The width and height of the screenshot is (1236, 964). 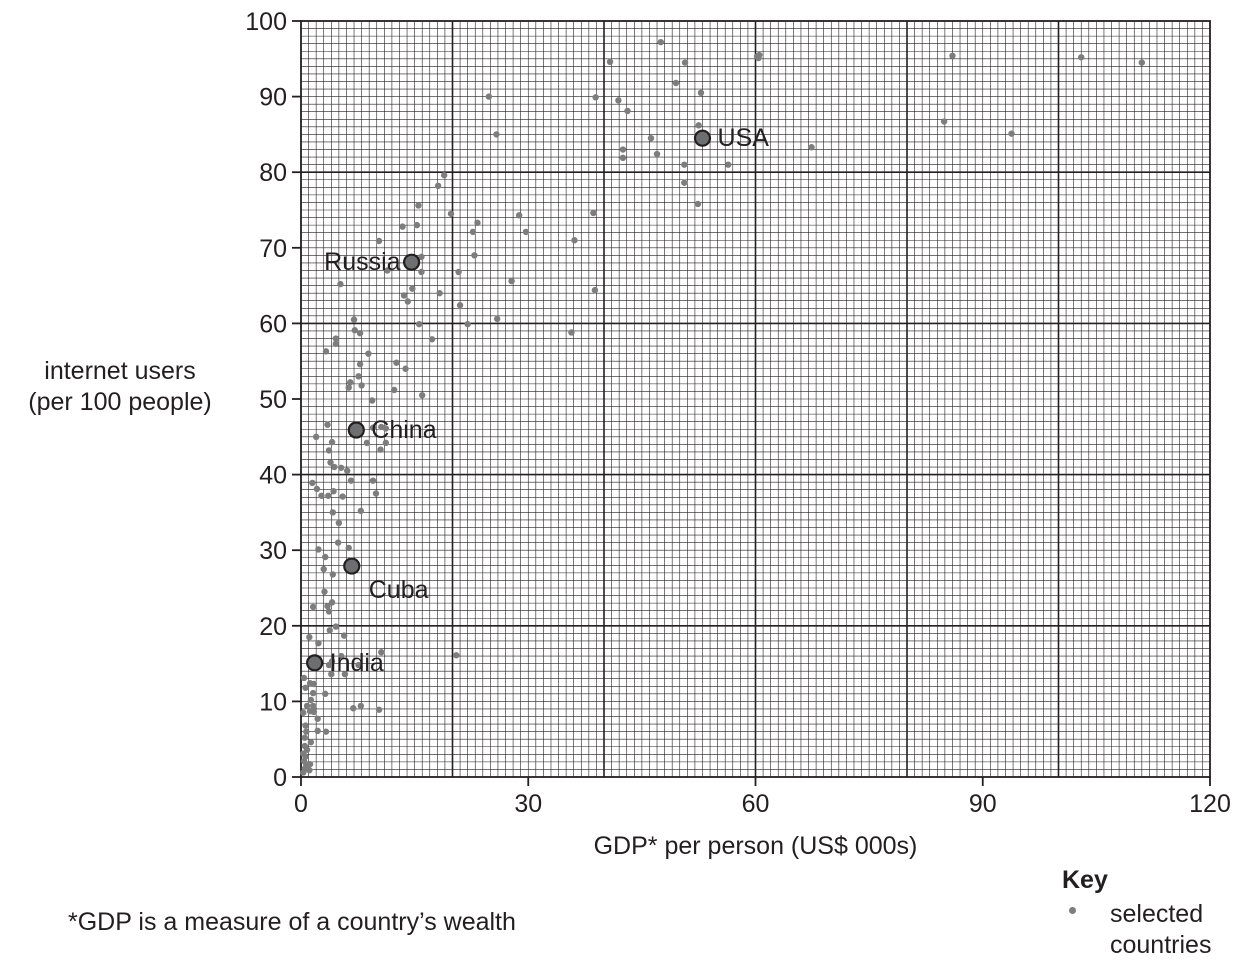 What do you see at coordinates (1157, 914) in the screenshot?
I see `legend-entry-line-1: selected` at bounding box center [1157, 914].